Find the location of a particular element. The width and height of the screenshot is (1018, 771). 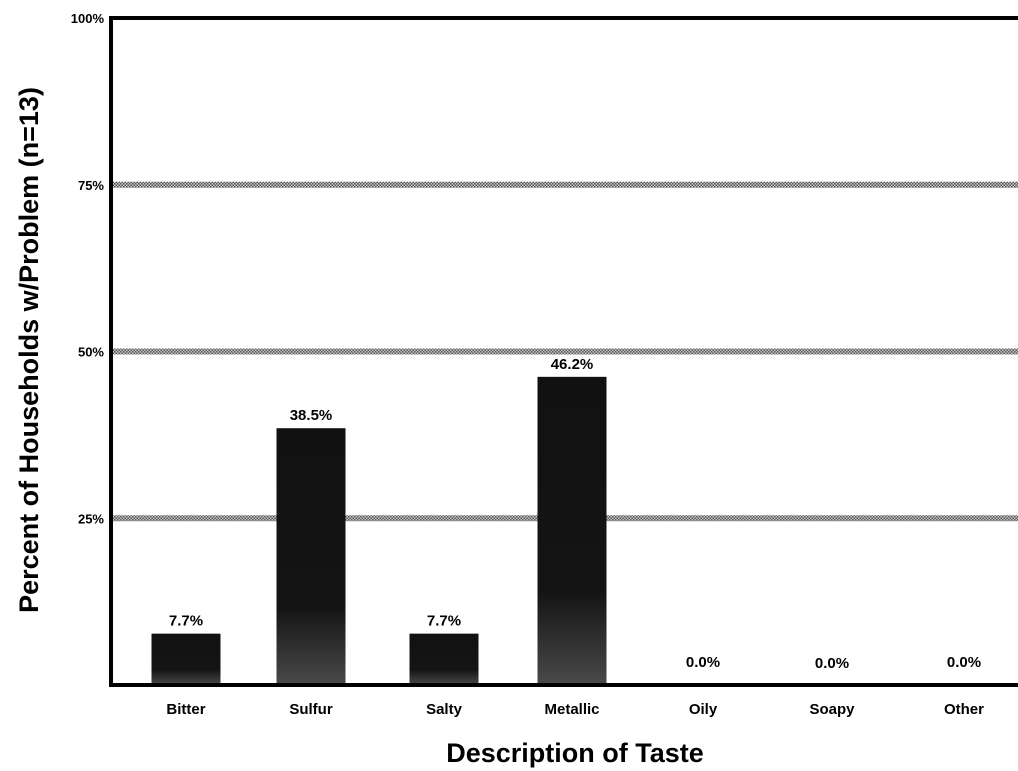

x-tick-label: Other is located at coordinates (964, 709).